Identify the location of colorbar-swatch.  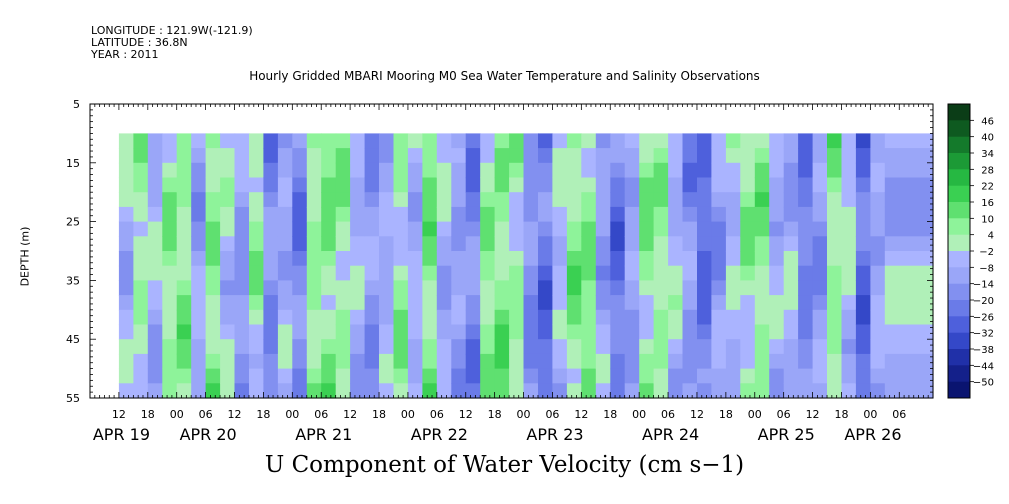
(959, 259).